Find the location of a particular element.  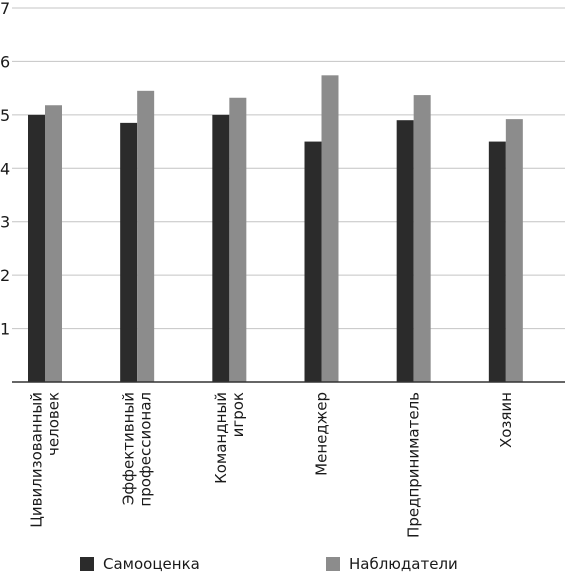

y-tick-label-5: 5 is located at coordinates (5, 115).